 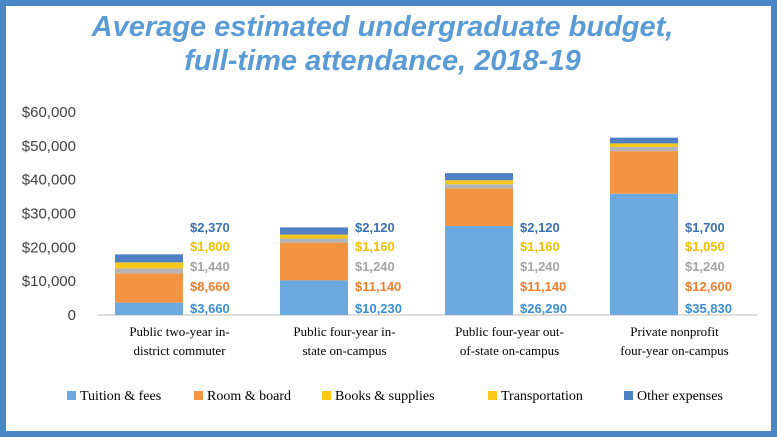 What do you see at coordinates (543, 308) in the screenshot?
I see `data-label: $26,290` at bounding box center [543, 308].